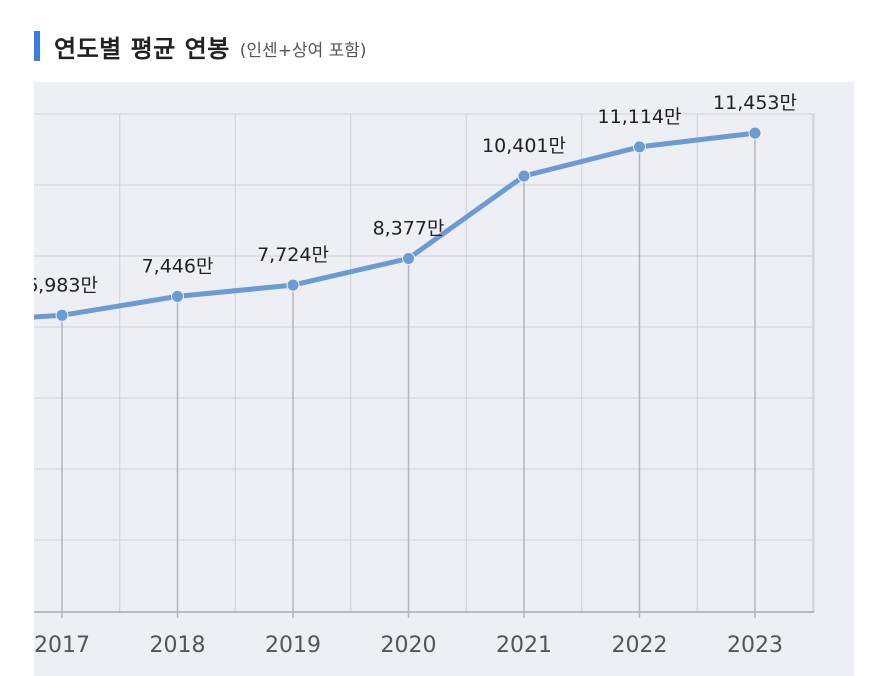  Describe the element at coordinates (178, 266) in the screenshot. I see `data-label: 7,446만` at that location.